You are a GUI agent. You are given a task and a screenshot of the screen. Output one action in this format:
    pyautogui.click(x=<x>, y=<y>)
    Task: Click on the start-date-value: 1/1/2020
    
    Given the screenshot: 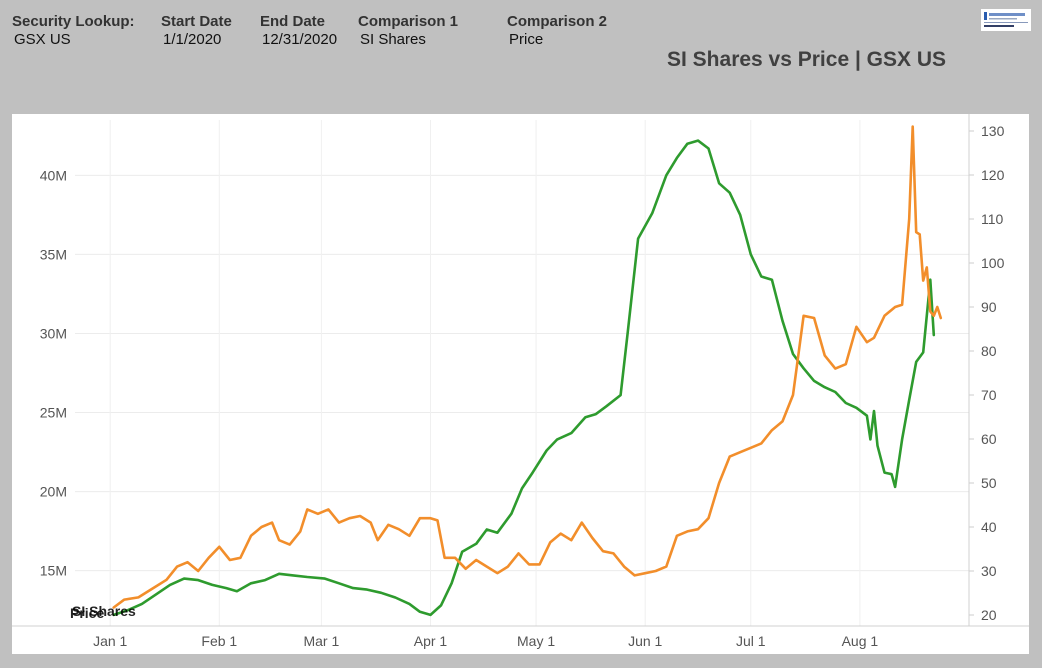 What is the action you would take?
    pyautogui.click(x=192, y=39)
    